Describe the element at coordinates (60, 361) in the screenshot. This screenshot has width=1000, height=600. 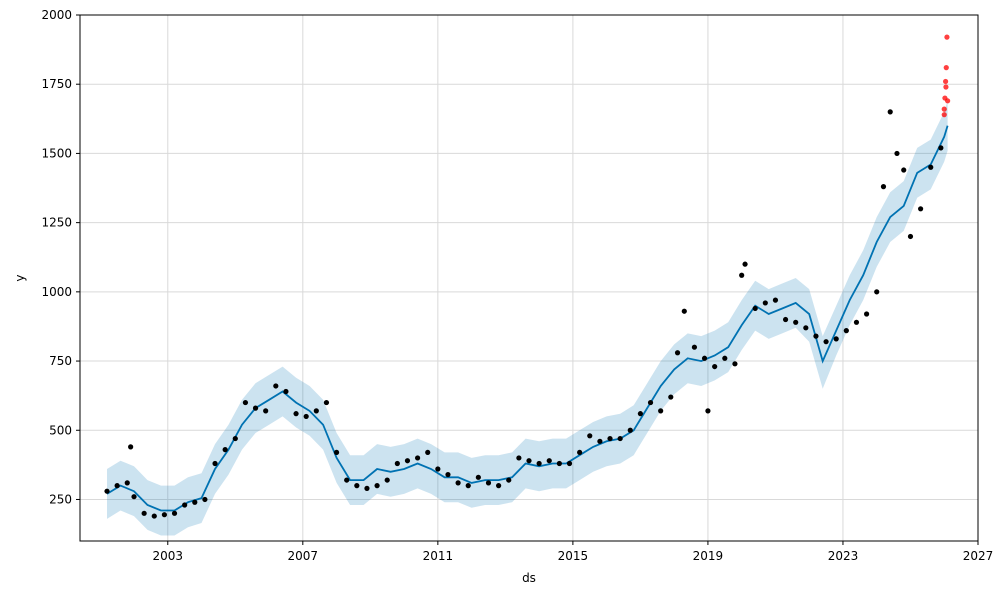
I see `y-tick-label: 750` at that location.